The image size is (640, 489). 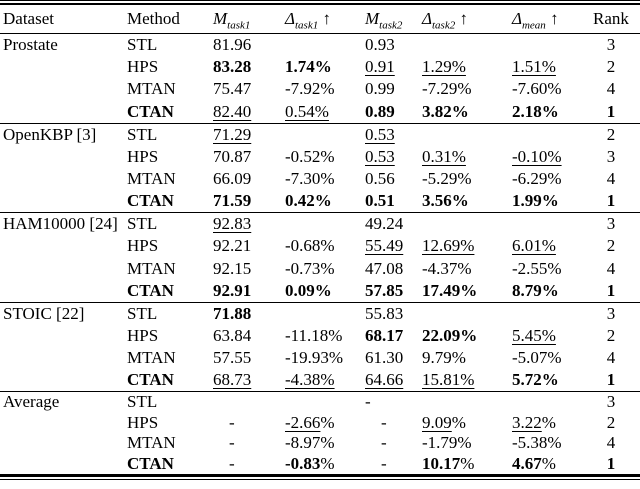 What do you see at coordinates (390, 224) in the screenshot?
I see `cell-m2: 49.24` at bounding box center [390, 224].